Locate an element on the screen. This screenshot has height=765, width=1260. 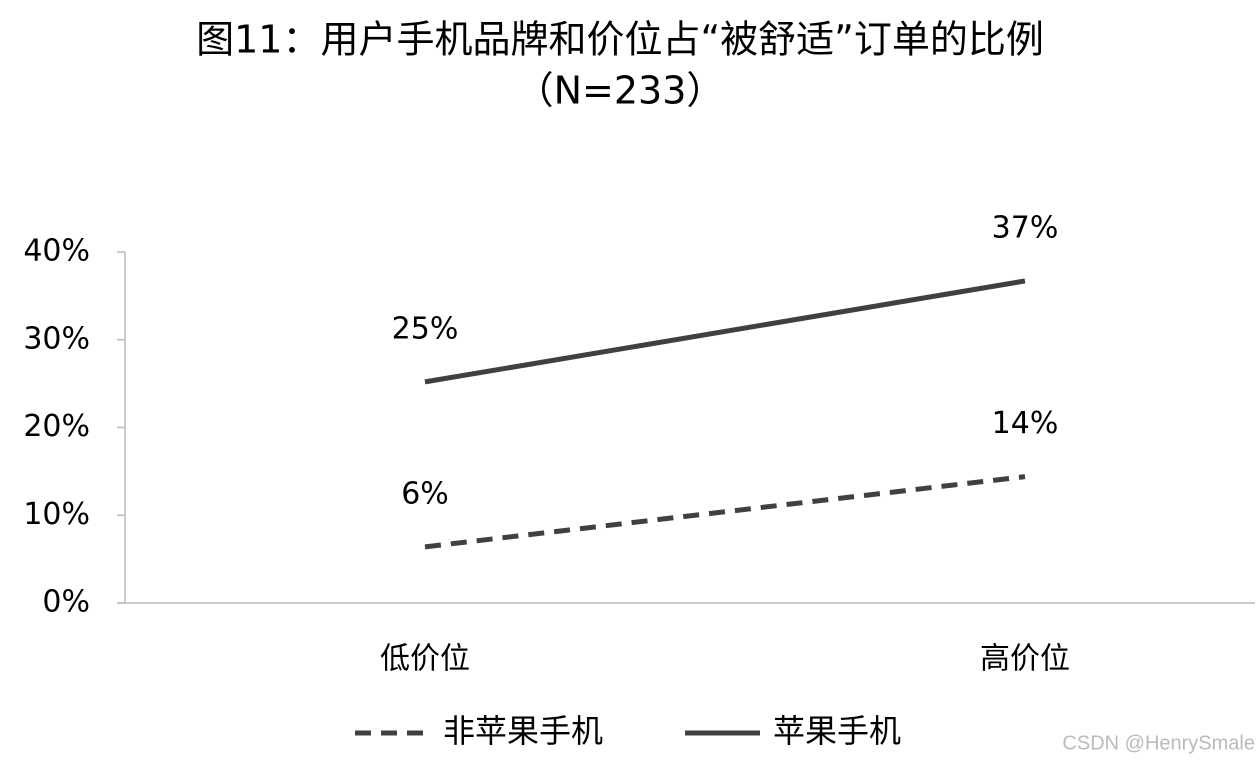
legend-label: 非苹果手机 is located at coordinates (523, 731).